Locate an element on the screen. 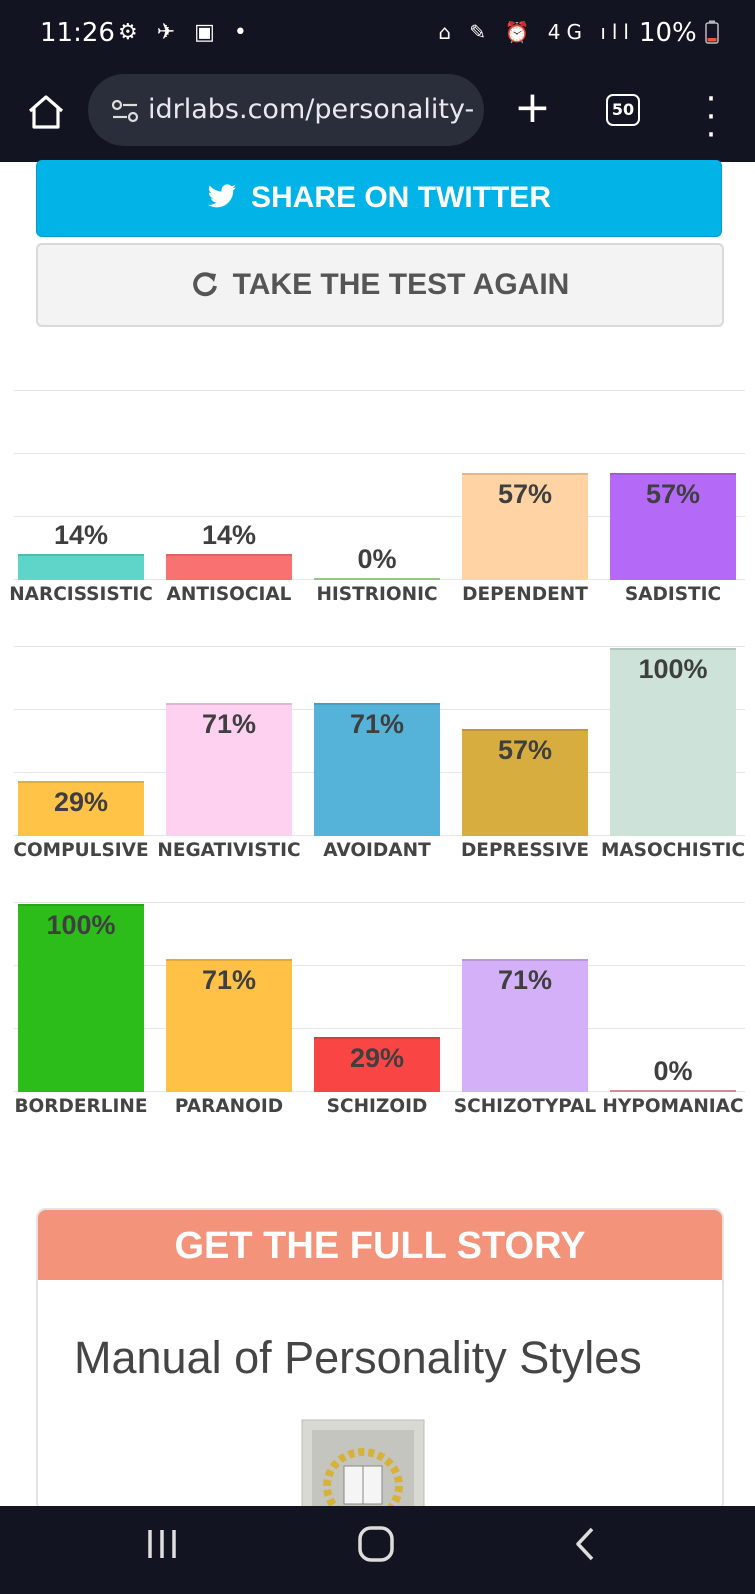  bar-avoidant is located at coordinates (377, 769).